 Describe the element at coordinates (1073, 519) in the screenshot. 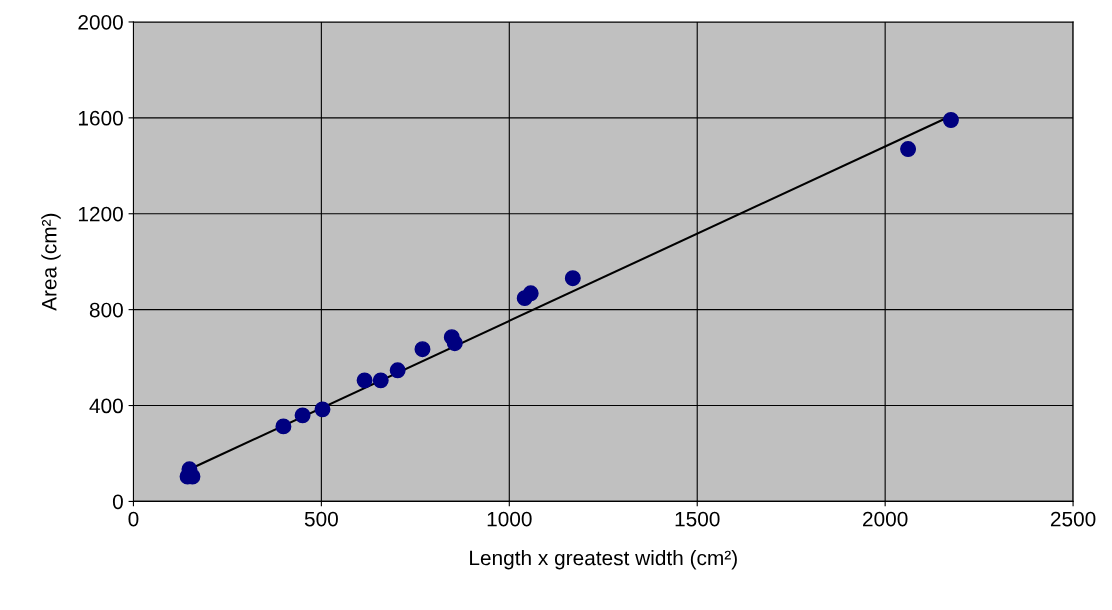

I see `x-tick-label: 2500` at that location.